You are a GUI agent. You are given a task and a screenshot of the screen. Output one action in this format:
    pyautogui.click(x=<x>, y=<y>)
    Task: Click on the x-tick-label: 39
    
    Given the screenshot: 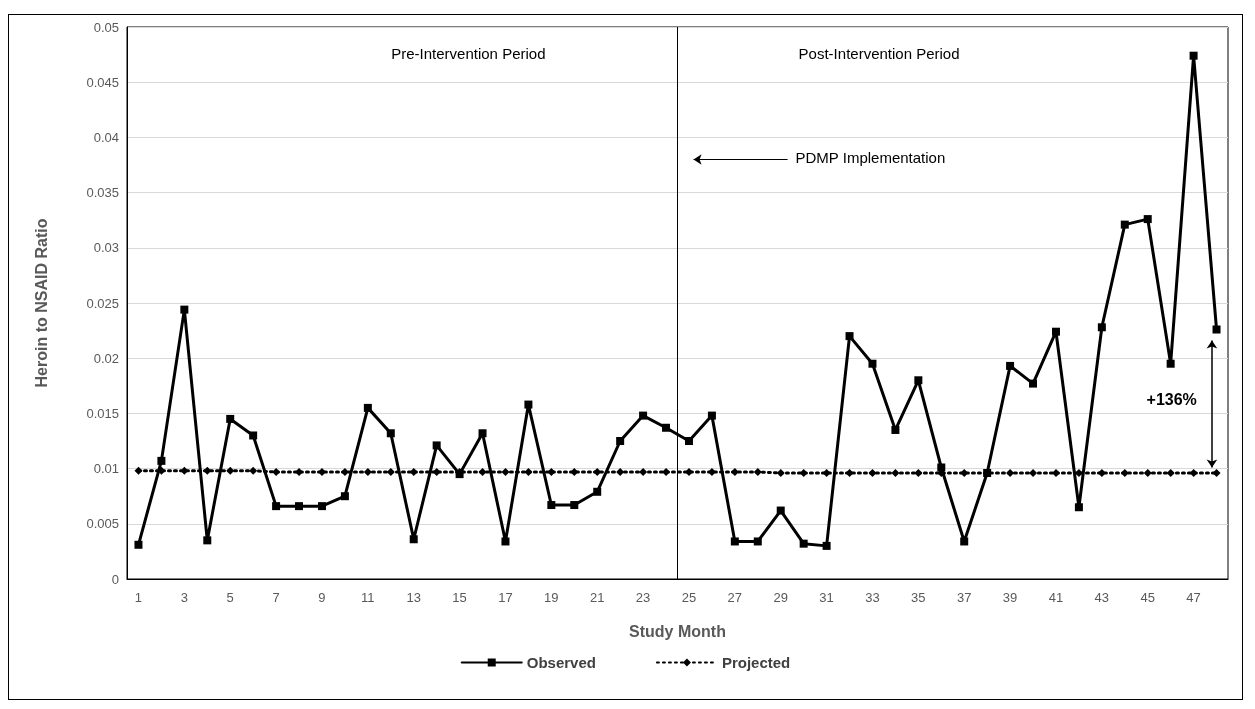 What is the action you would take?
    pyautogui.click(x=1010, y=597)
    